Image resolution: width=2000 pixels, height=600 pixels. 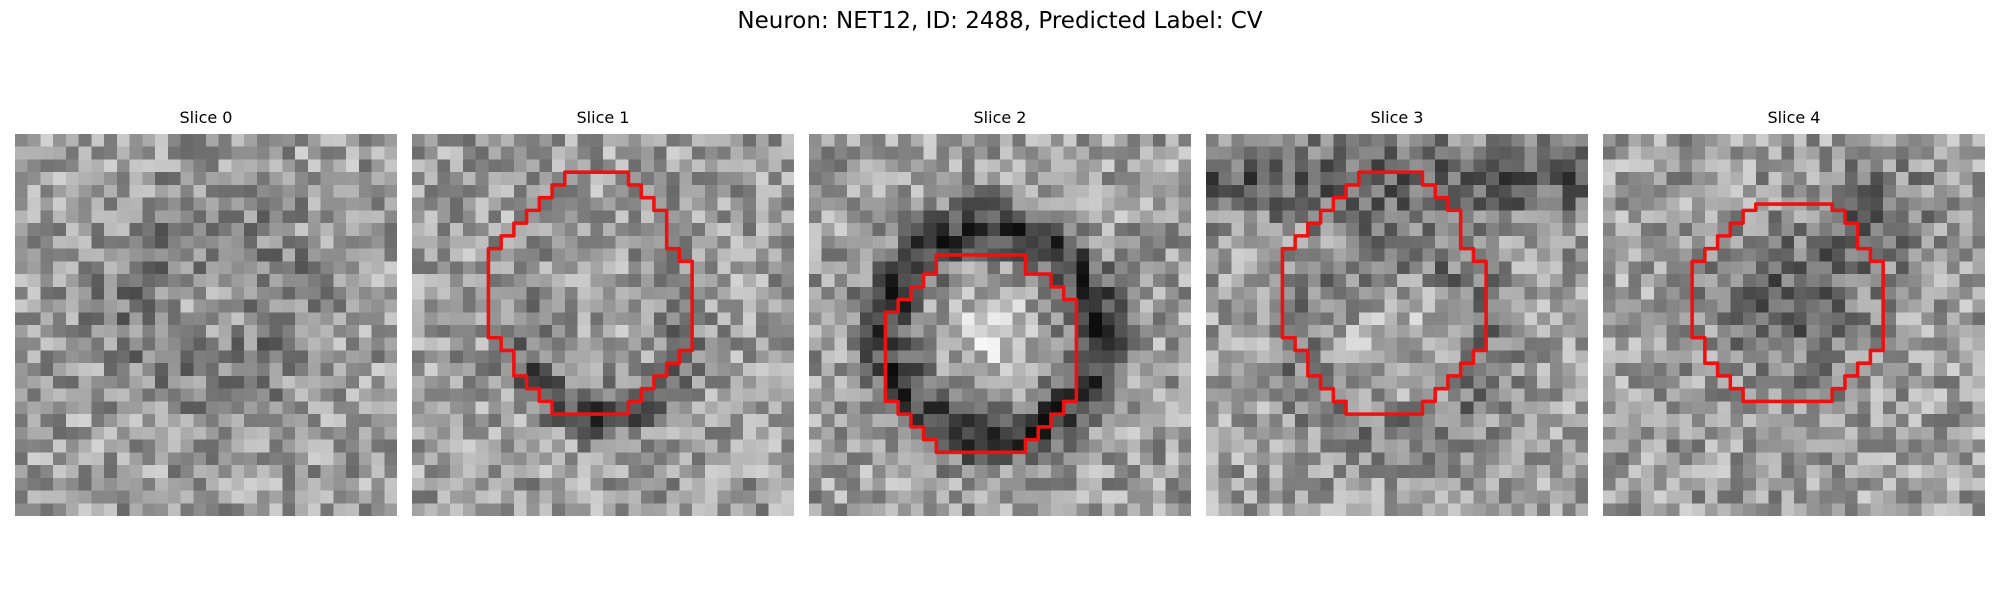 I want to click on slice-panel-2: Slice 2, so click(x=1000, y=312).